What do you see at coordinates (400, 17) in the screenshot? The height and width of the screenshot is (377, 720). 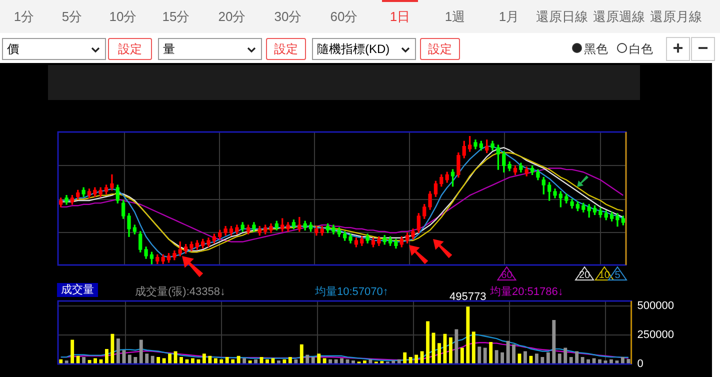 I see `tab: 1日` at bounding box center [400, 17].